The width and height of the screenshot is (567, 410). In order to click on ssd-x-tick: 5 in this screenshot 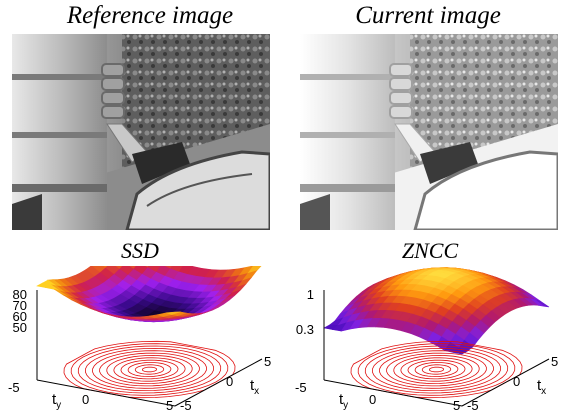, I will do `click(169, 404)`.